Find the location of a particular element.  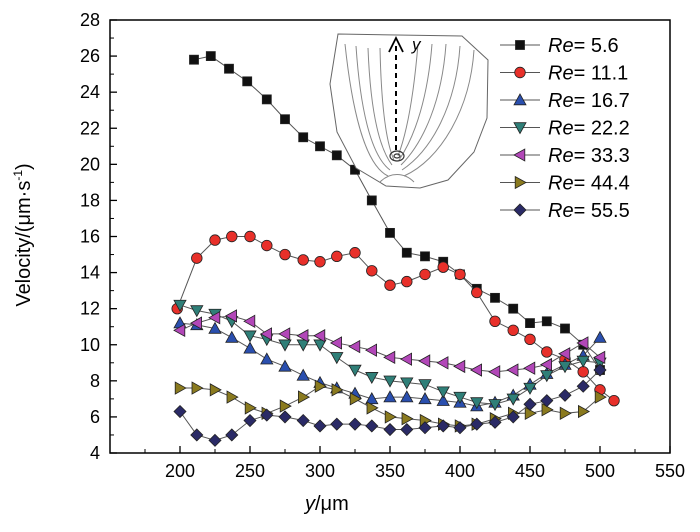

y-tick-label: 16 is located at coordinates (90, 237).